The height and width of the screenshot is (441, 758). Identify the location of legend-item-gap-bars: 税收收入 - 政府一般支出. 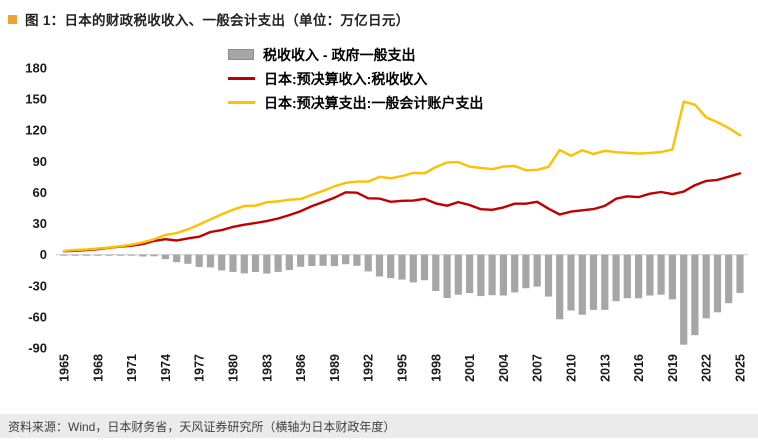
(355, 54).